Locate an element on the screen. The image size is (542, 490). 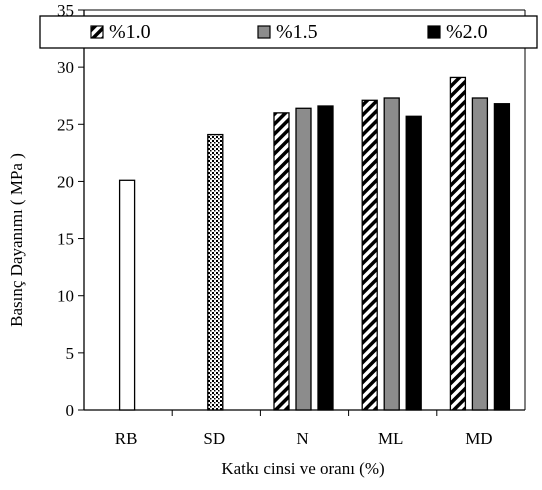
y-tick-label: 10 is located at coordinates (65, 296).